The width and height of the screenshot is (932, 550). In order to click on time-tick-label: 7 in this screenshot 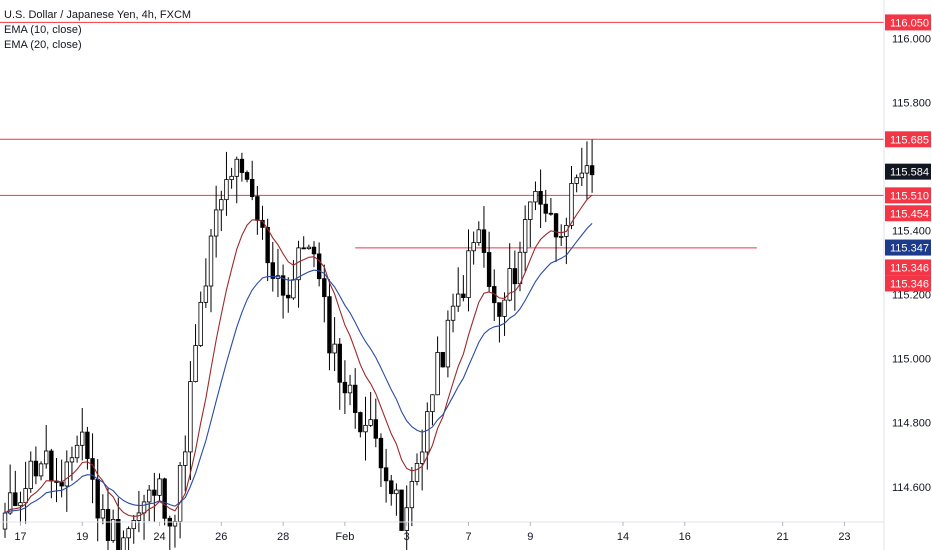, I will do `click(468, 537)`.